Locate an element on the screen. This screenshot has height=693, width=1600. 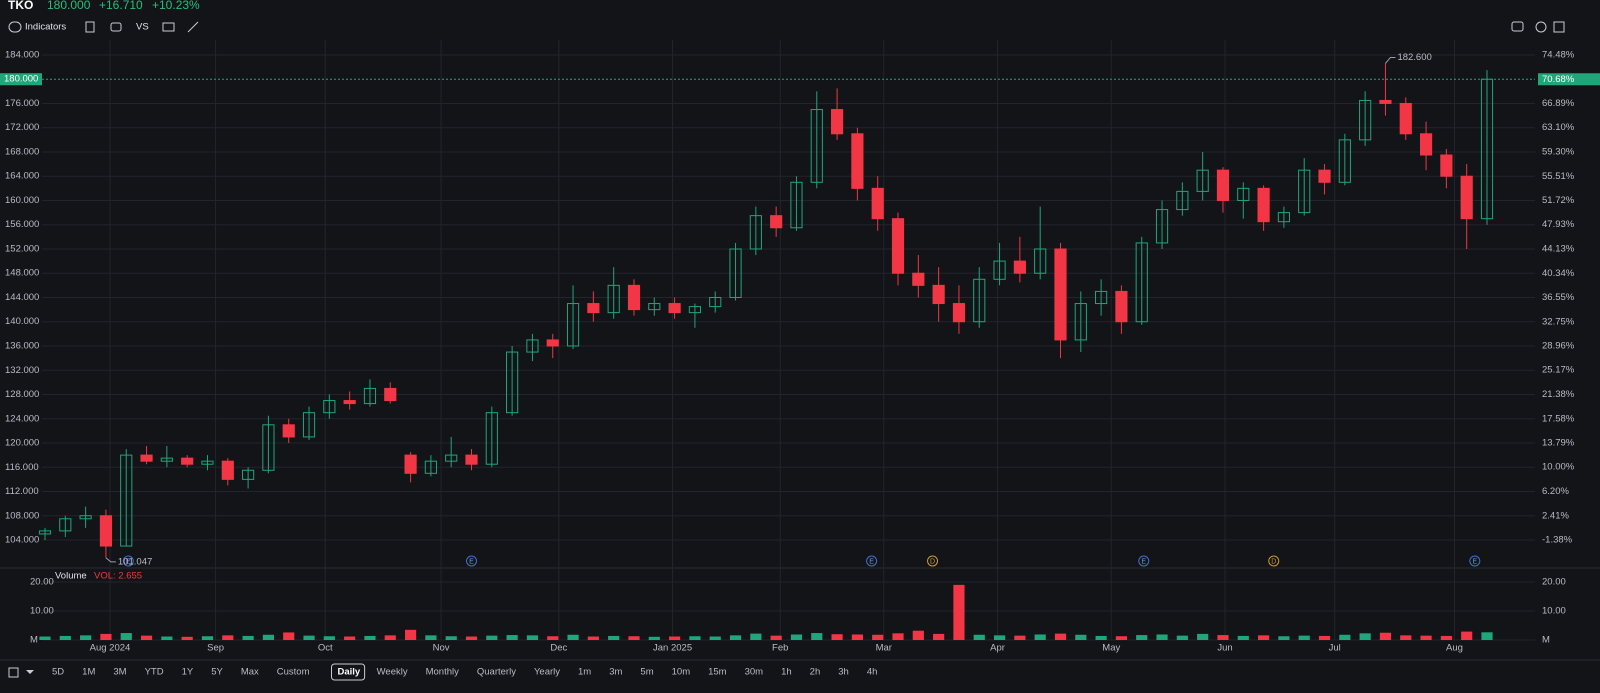
y2-tick-label: 40.34% is located at coordinates (1558, 273).